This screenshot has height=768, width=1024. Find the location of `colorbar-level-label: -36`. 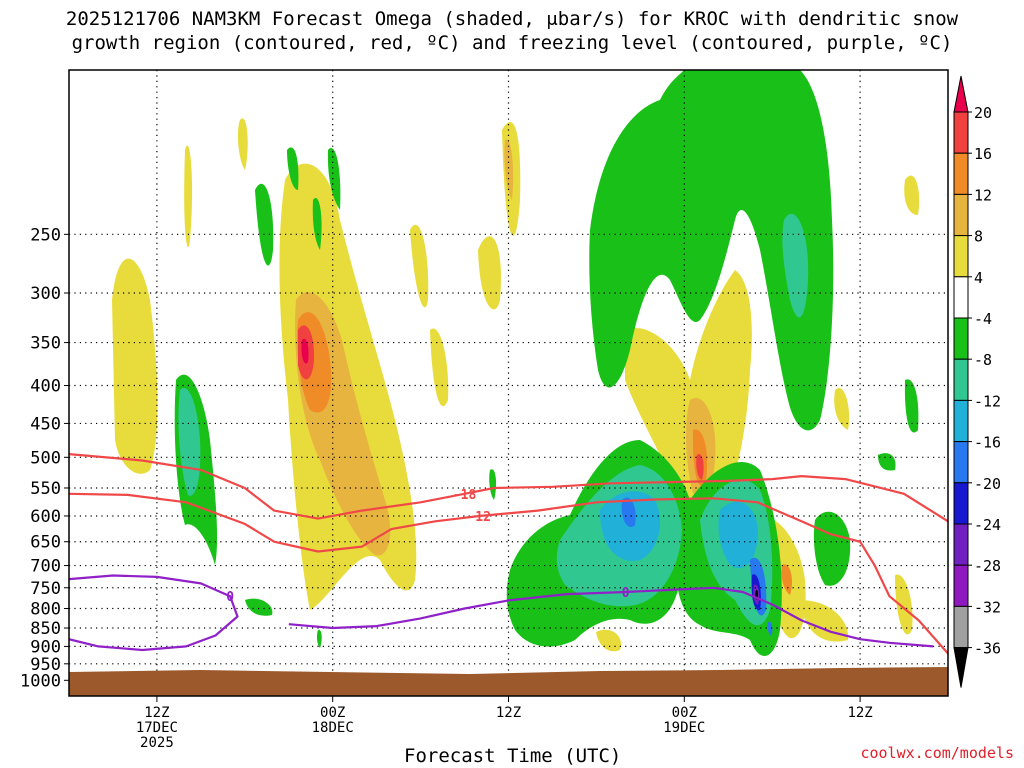

colorbar-level-label: -36 is located at coordinates (987, 649).